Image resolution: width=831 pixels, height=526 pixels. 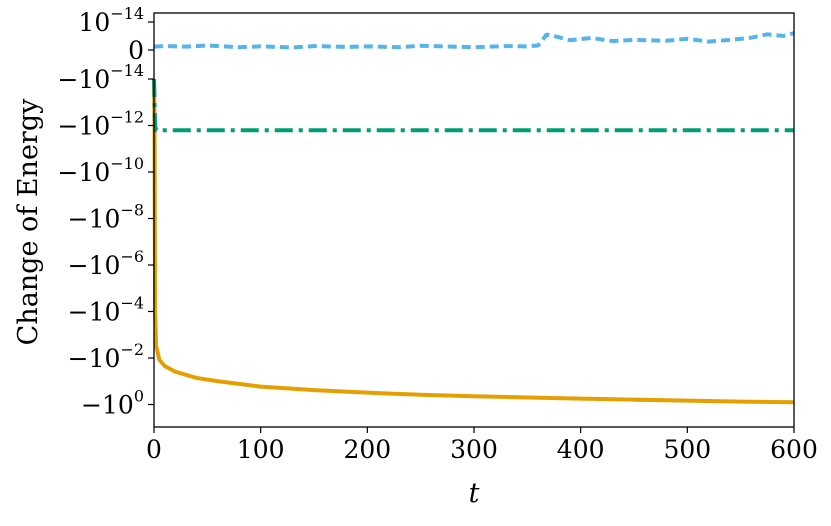 I want to click on x-tick-label: 600, so click(x=794, y=449).